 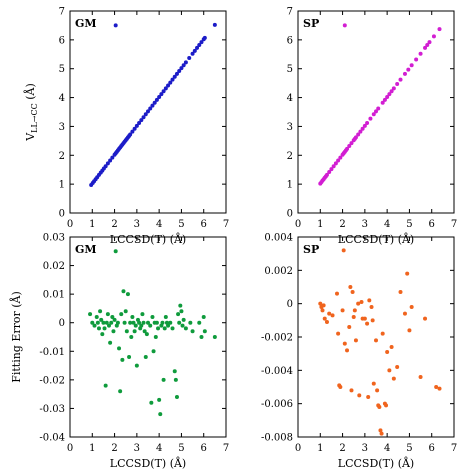 I want to click on y-tick-label: -0.03, so click(x=52, y=409).